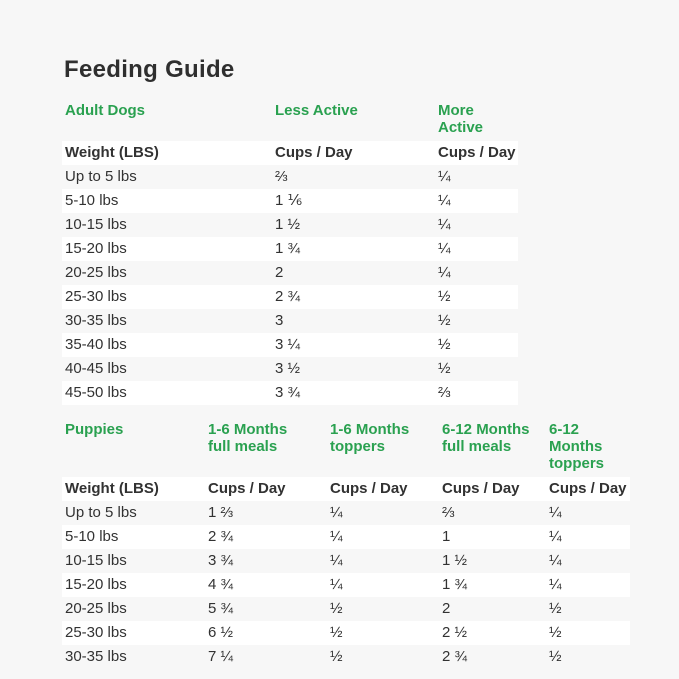  I want to click on table-row: 30-35 lbs 3 ½, so click(290, 321).